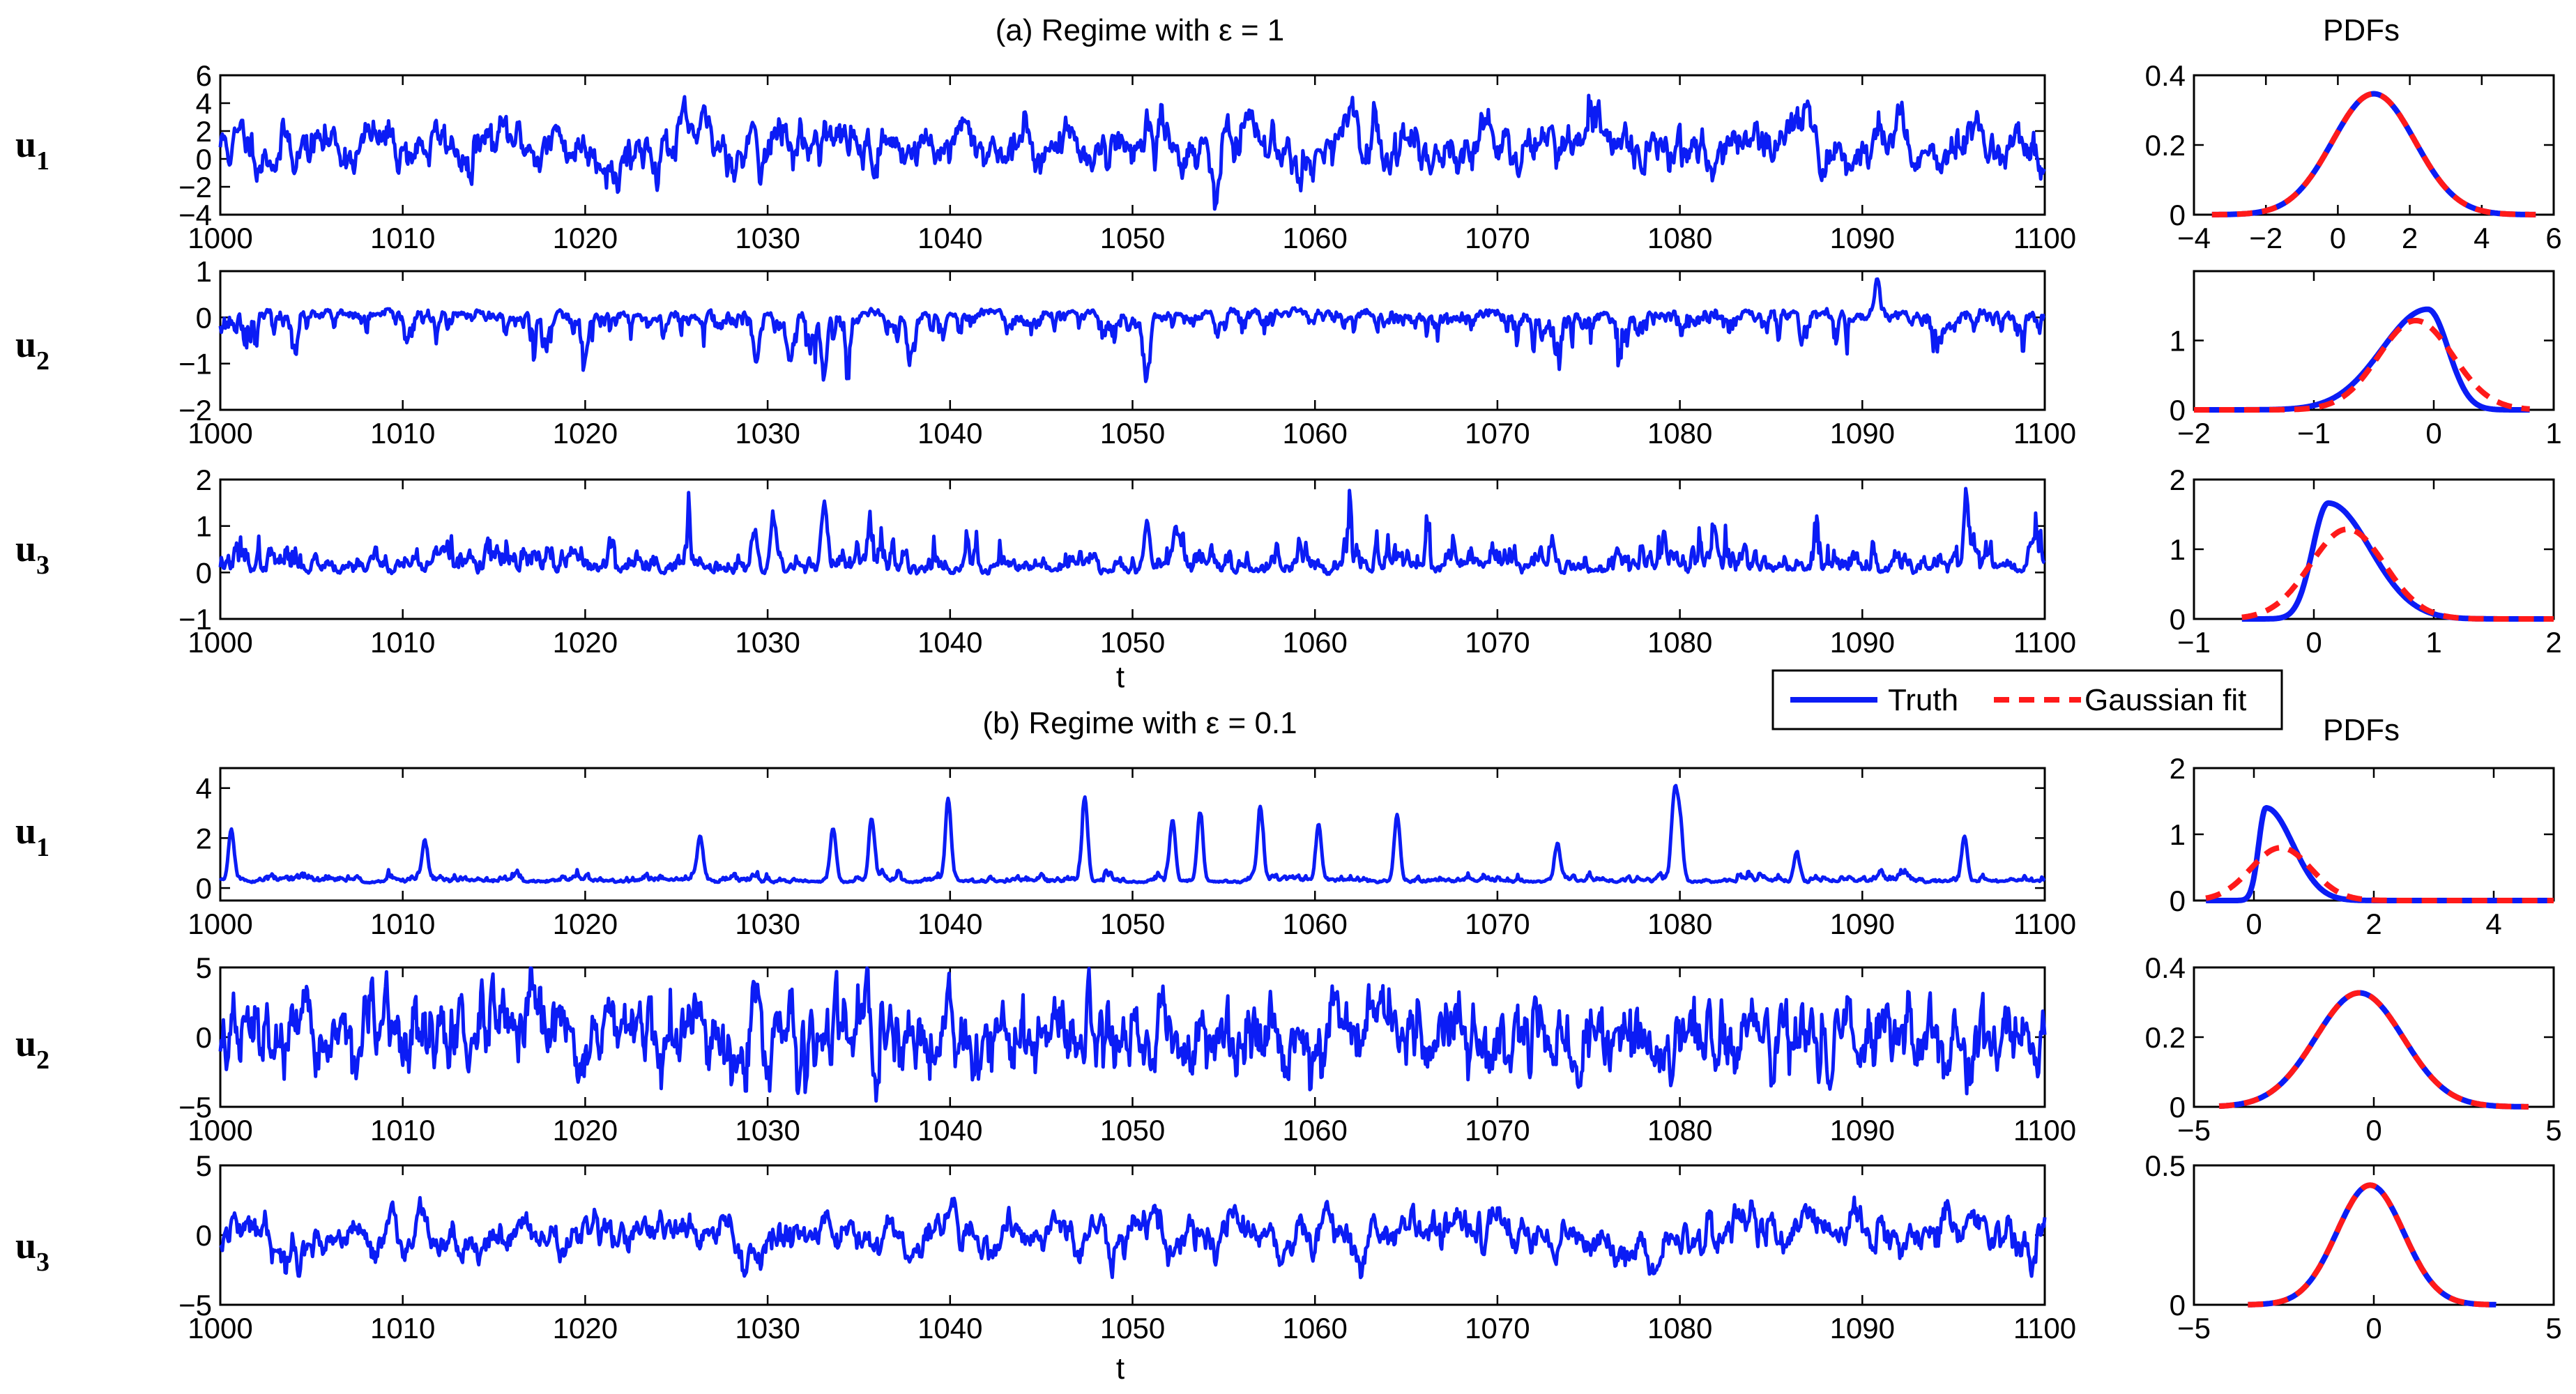 This screenshot has width=2576, height=1394. Describe the element at coordinates (1133, 433) in the screenshot. I see `panel-a-u2-xtick-label: 1050` at that location.